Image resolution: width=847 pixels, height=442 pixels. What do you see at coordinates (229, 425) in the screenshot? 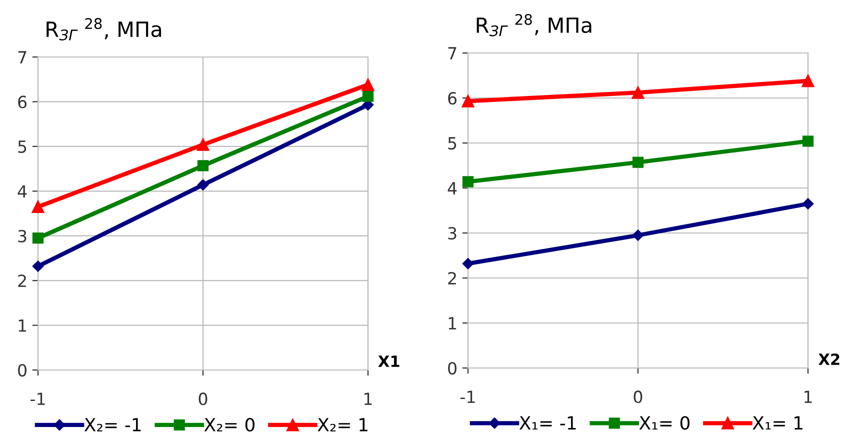
I see `legend-label: X₂= 0` at bounding box center [229, 425].